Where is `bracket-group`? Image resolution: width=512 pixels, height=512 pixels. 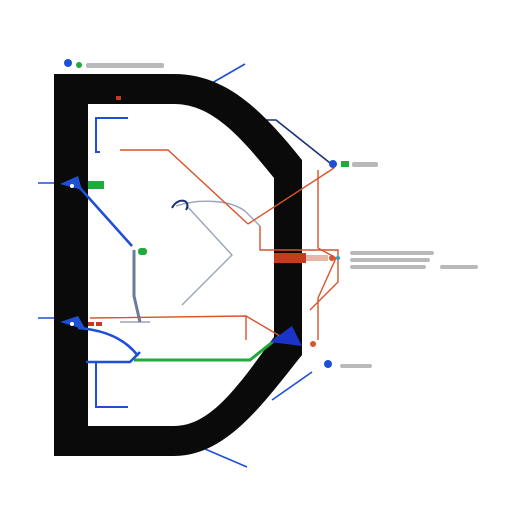 bracket-group is located at coordinates (111, 262).